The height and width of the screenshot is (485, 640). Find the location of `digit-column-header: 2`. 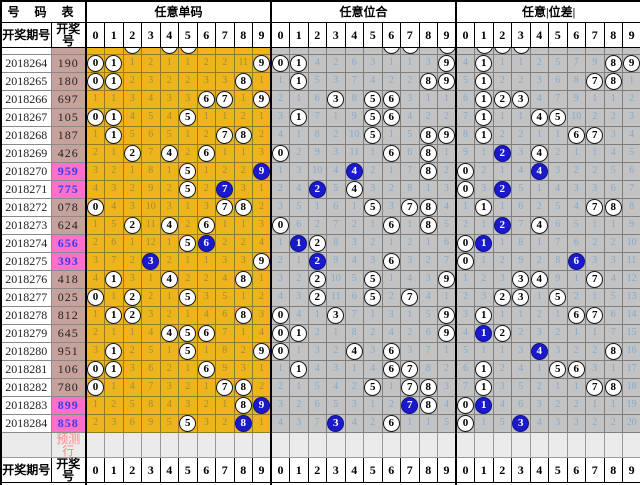

digit-column-header: 2 is located at coordinates (502, 34).